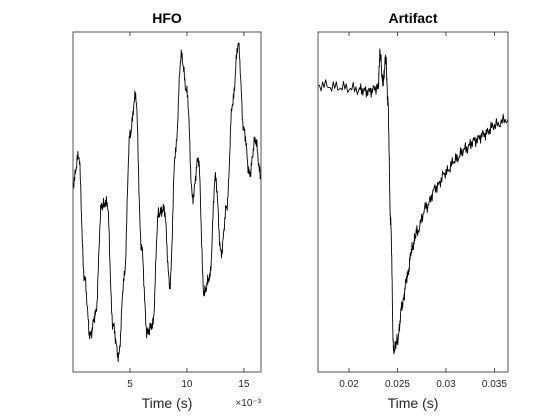 The width and height of the screenshot is (560, 420). Describe the element at coordinates (167, 18) in the screenshot. I see `hfo-title: HFO` at that location.